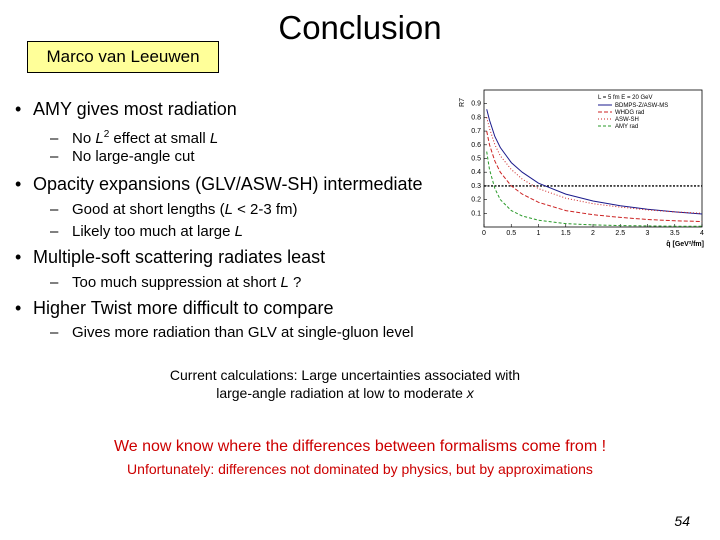 This screenshot has height=540, width=720. Describe the element at coordinates (106, 134) in the screenshot. I see `sub-bullet-segment: 2` at that location.